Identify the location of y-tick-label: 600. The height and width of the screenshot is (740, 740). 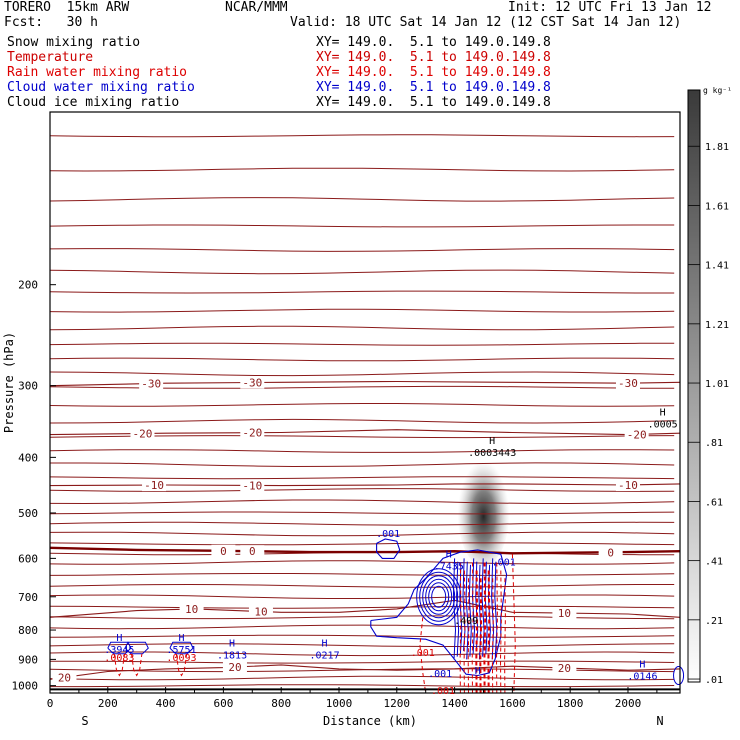
(28, 558).